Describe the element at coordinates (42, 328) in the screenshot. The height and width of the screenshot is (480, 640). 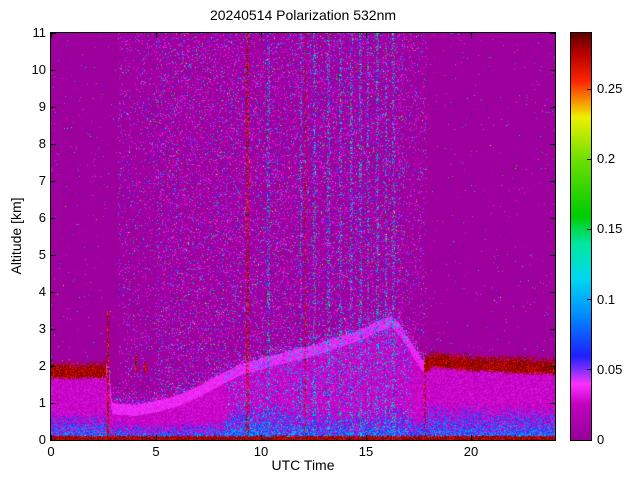
I see `y-tick-label: 3` at that location.